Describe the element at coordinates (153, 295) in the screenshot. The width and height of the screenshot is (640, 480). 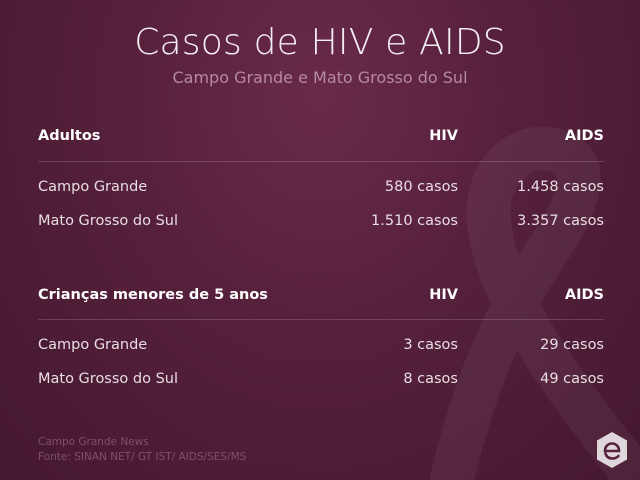
I see `section-header-label: Crianças menores de 5 anos` at that location.